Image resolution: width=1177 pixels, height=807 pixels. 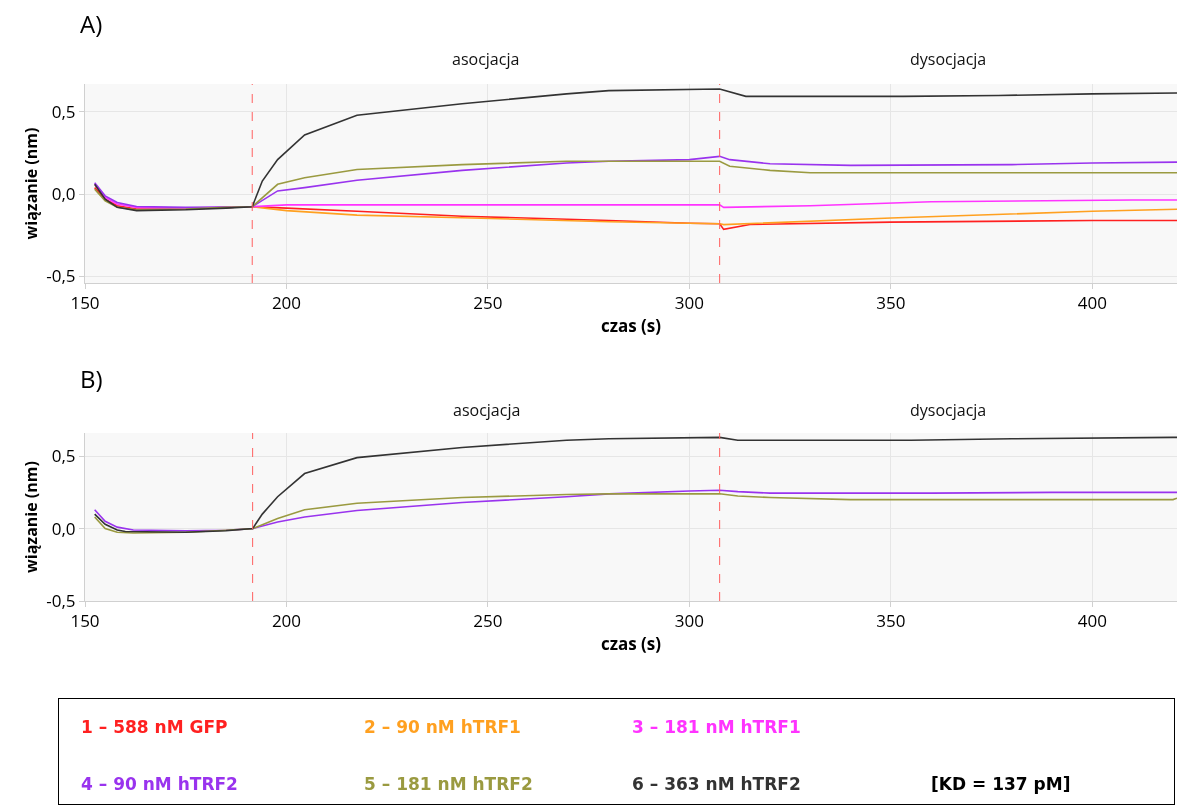 What do you see at coordinates (155, 728) in the screenshot?
I see `text: 1 – 588 nM GFP` at bounding box center [155, 728].